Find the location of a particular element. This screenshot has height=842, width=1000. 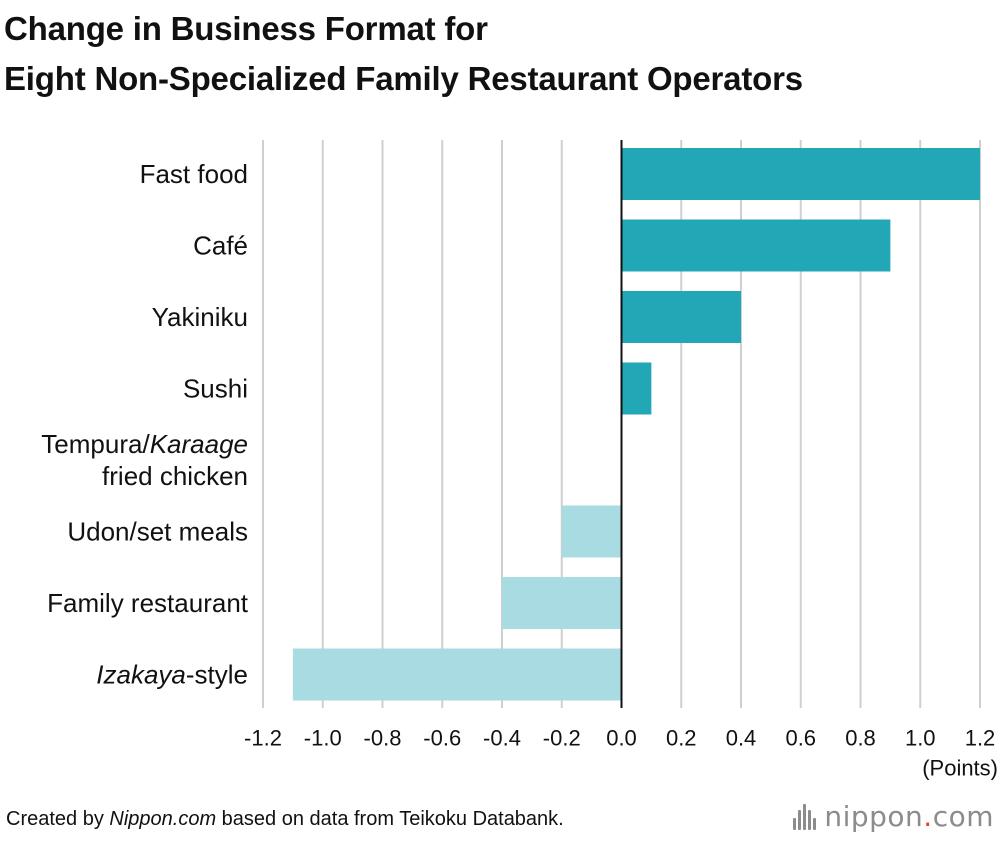

source-prefix: Created by is located at coordinates (58, 819).